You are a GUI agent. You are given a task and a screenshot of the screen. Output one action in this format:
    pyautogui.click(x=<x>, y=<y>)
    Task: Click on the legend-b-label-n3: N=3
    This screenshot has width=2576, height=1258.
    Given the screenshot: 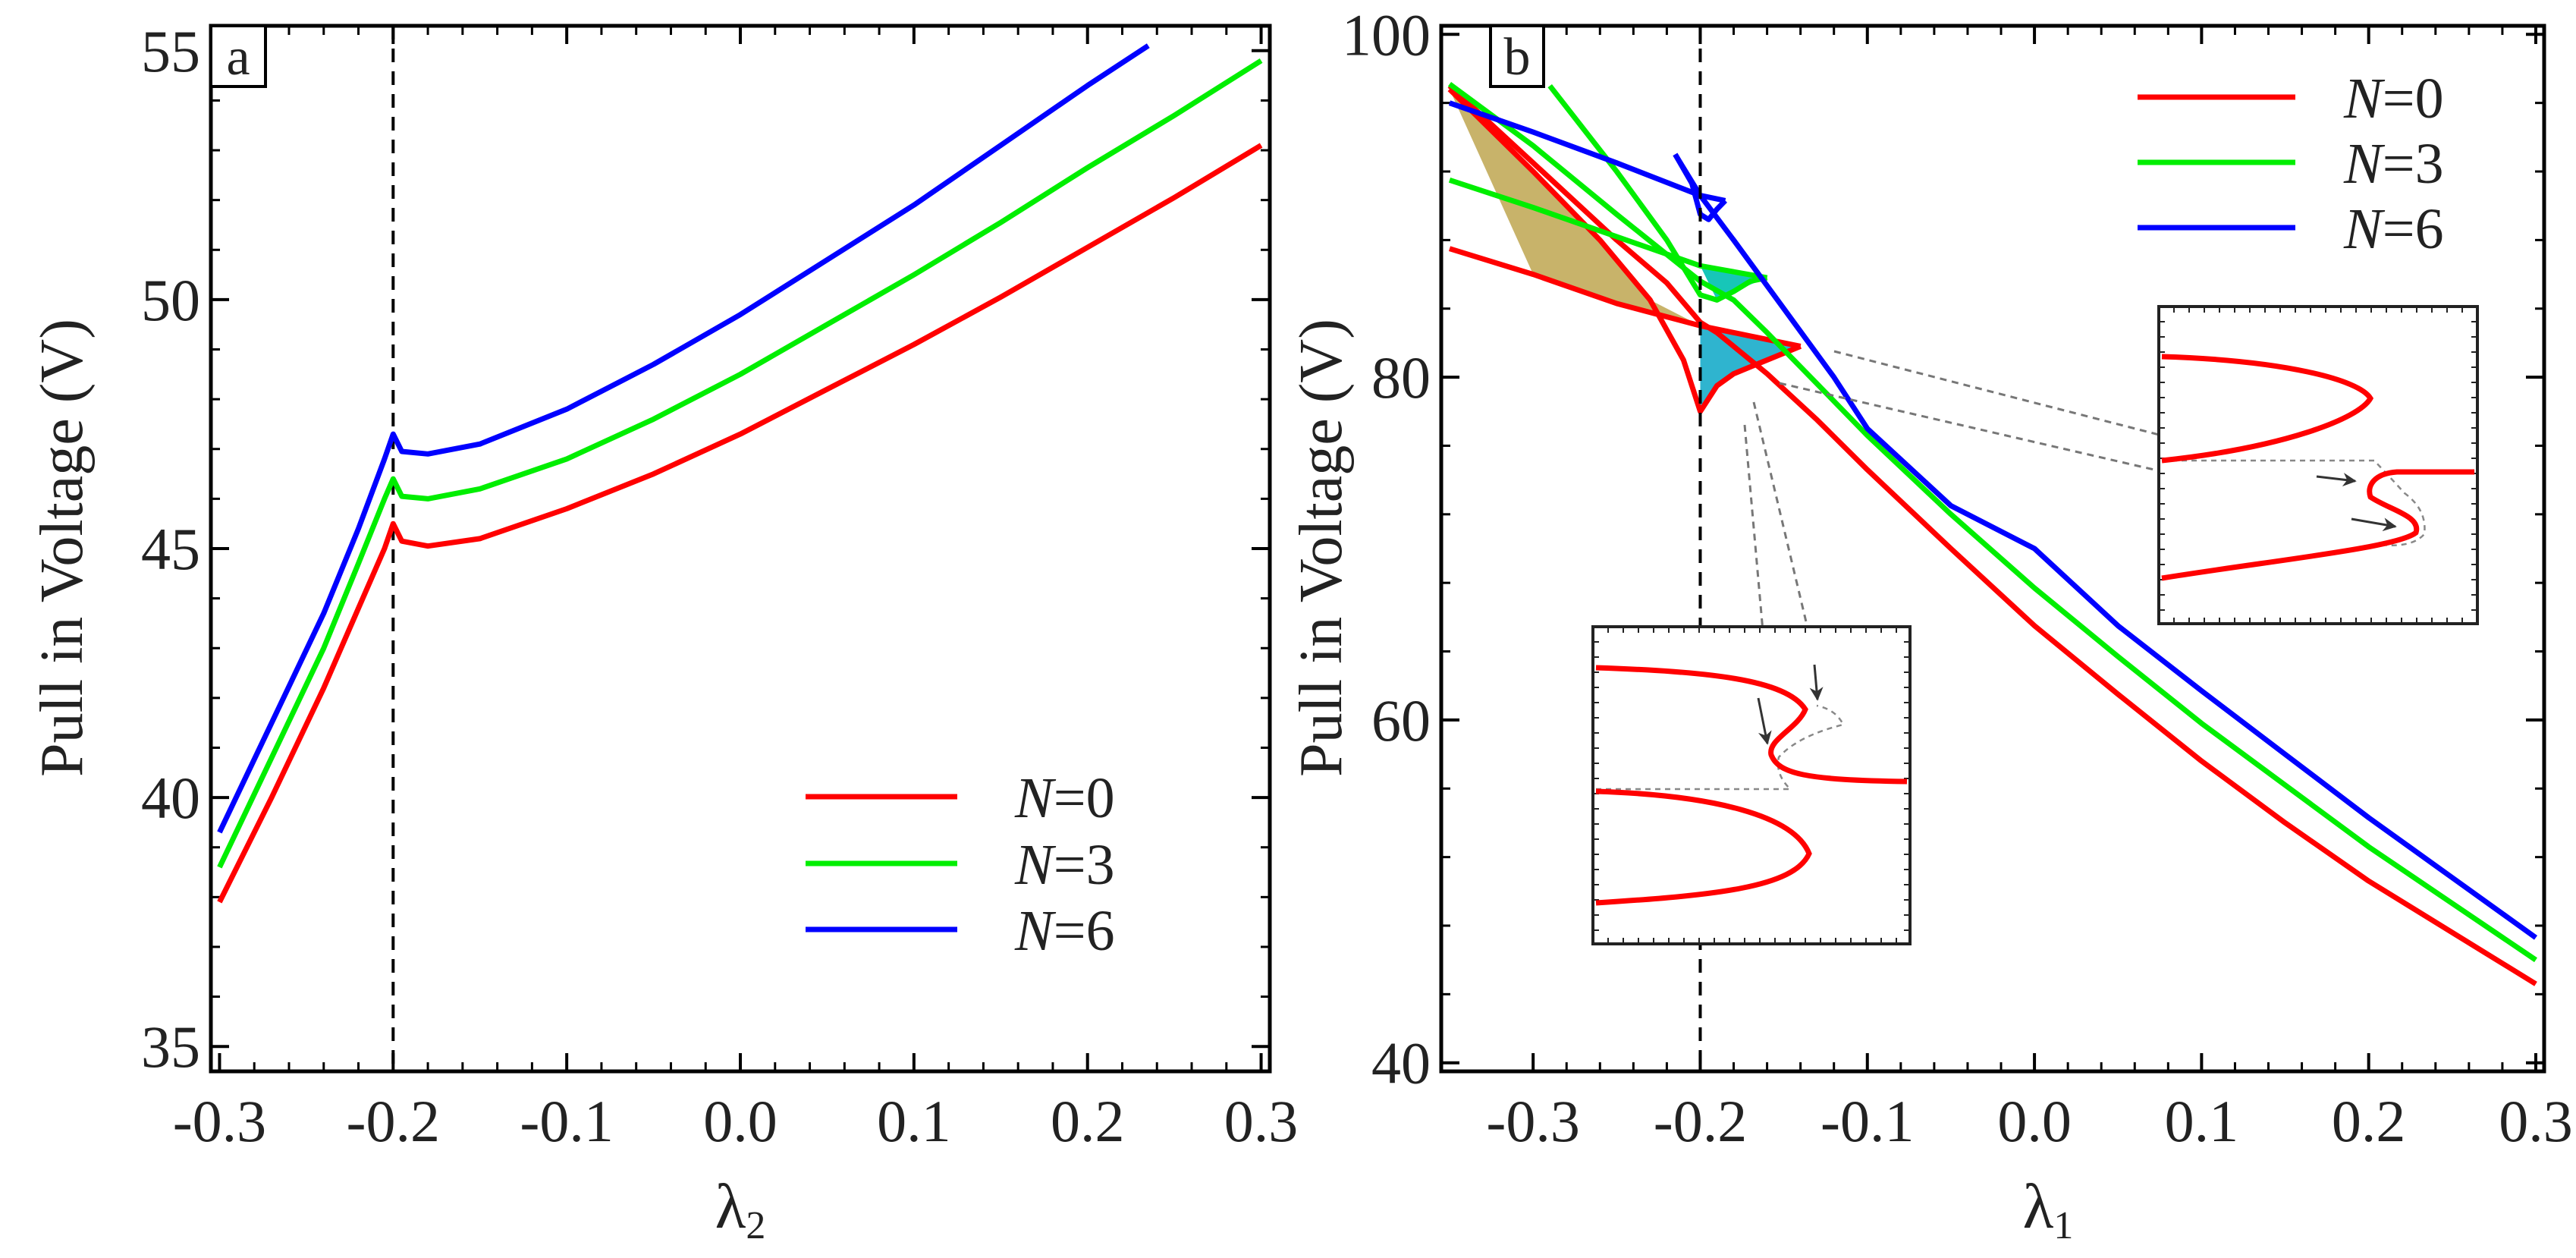 What is the action you would take?
    pyautogui.click(x=2393, y=164)
    